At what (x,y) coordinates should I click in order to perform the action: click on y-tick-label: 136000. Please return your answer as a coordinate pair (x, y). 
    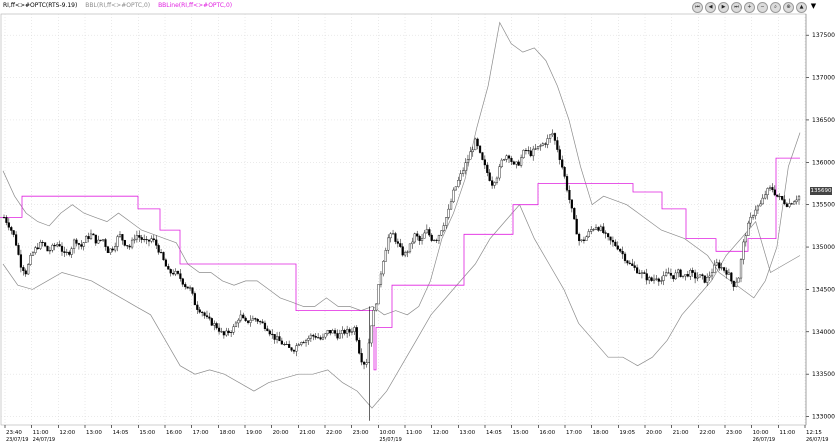
    Looking at the image, I should click on (823, 162).